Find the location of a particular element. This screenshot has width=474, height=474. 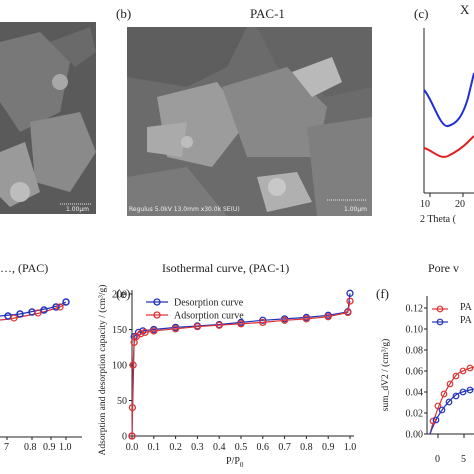

panel-f-y-tick-label: 0.10 is located at coordinates (415, 330).